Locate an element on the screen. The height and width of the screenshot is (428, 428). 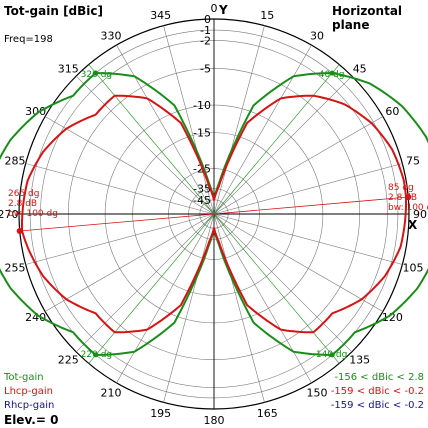
angle-tick-label: 315 is located at coordinates (68, 68).